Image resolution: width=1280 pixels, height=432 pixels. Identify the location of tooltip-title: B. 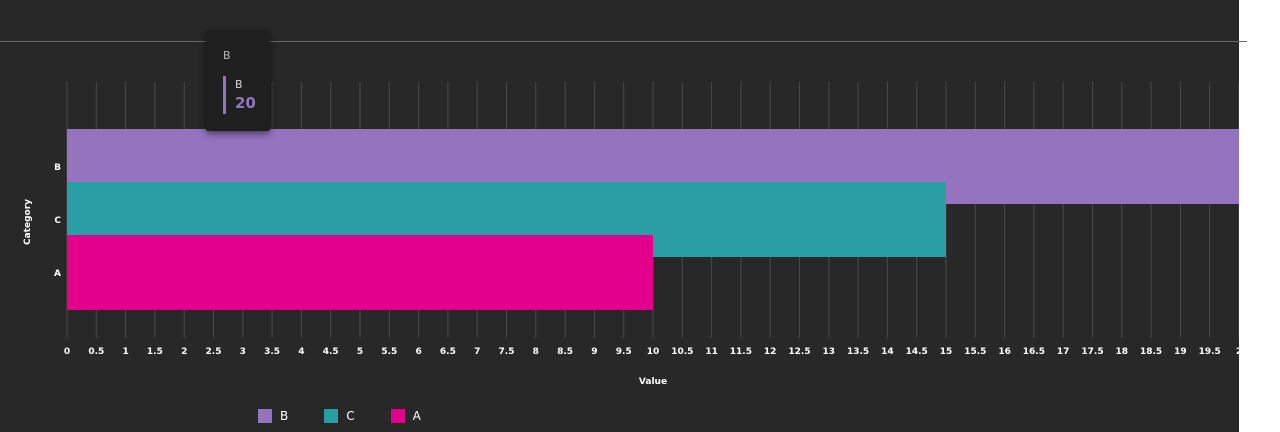
(227, 55).